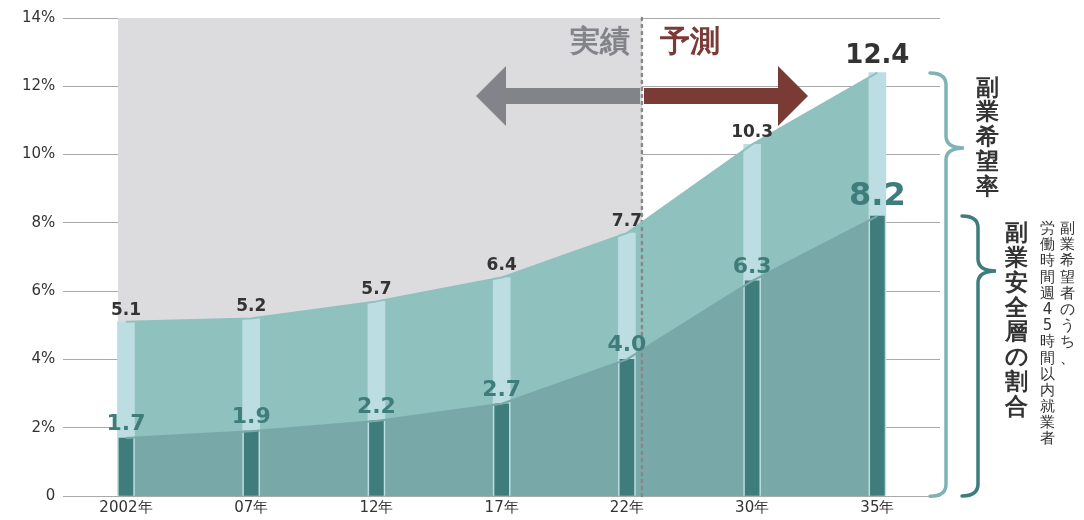 The width and height of the screenshot is (1084, 520). What do you see at coordinates (50, 494) in the screenshot?
I see `y-tick-label: 0` at bounding box center [50, 494].